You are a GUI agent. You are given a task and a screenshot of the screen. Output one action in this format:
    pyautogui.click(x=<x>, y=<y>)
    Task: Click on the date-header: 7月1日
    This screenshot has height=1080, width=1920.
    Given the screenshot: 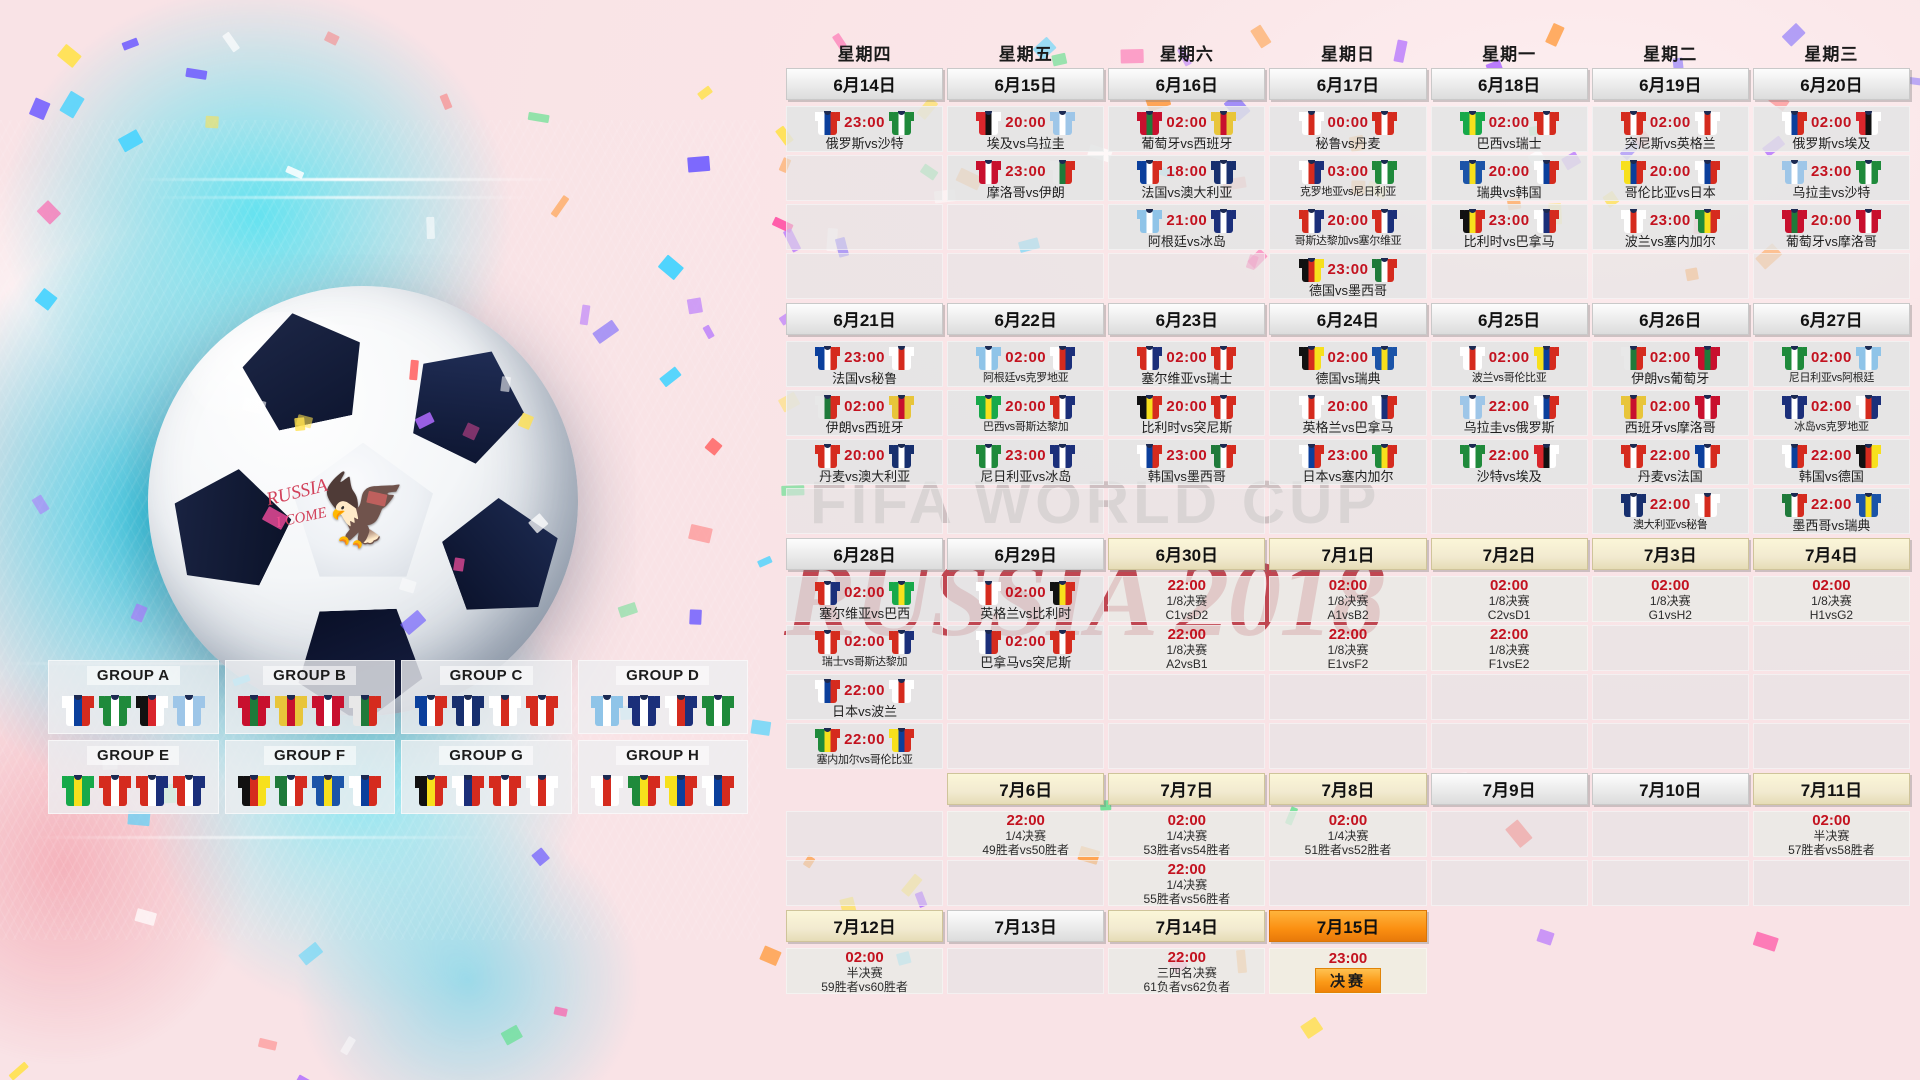 What is the action you would take?
    pyautogui.click(x=1348, y=554)
    